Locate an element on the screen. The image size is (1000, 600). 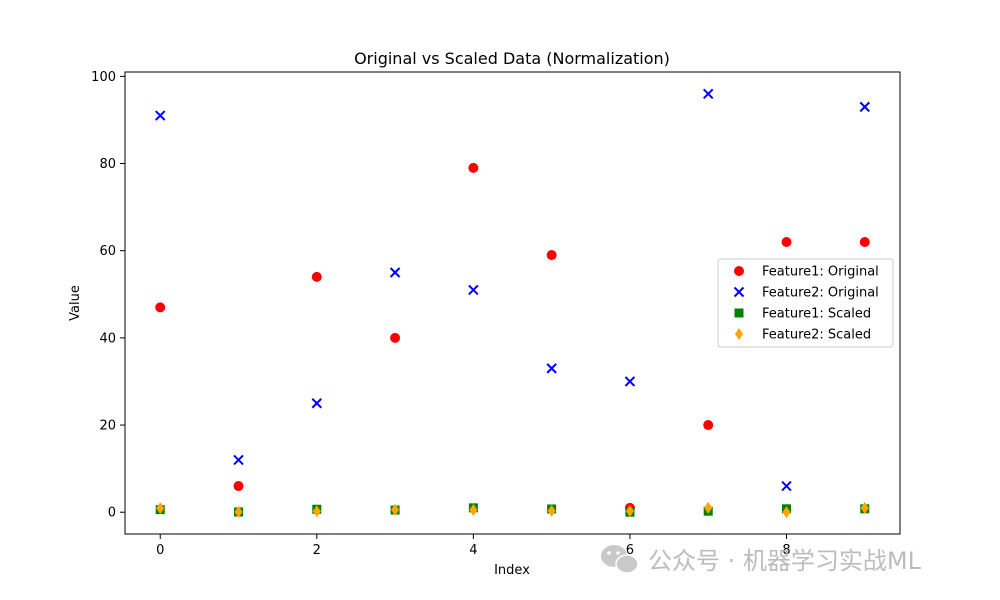
legend-item: Feature2: Original is located at coordinates (806, 293).